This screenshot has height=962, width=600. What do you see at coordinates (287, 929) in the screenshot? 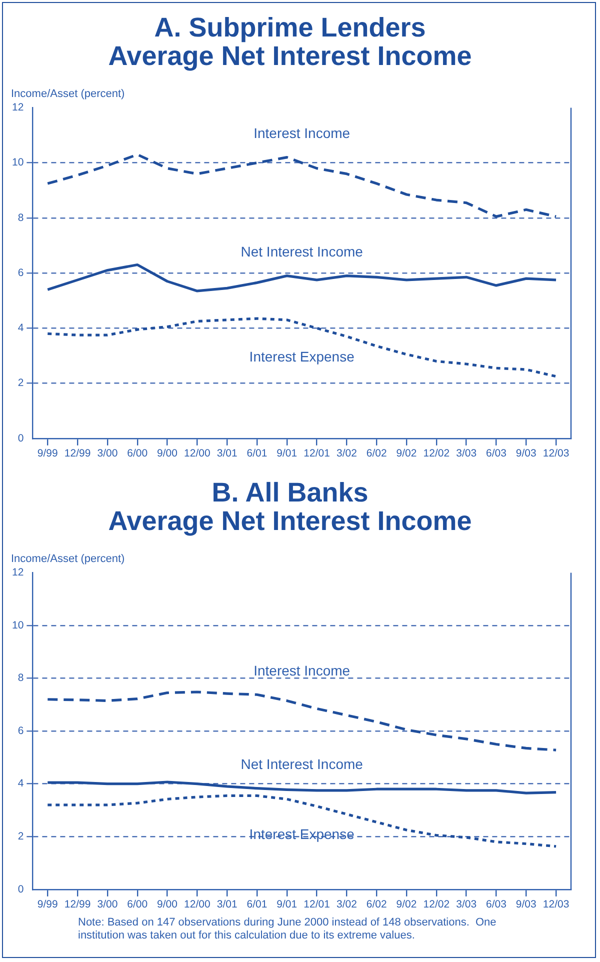
I see `text: Note: Based on 147 observations during June 2000 instead of 148 observations. One institution was taken out for this calculation due to its extreme values.` at bounding box center [287, 929].